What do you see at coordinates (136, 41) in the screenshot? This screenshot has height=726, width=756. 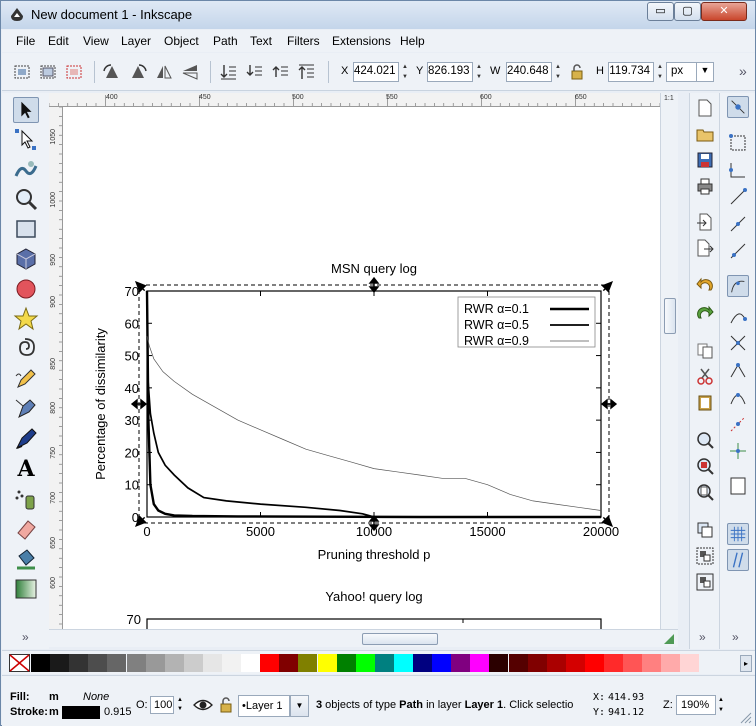 I see `menu-layer: Layer` at bounding box center [136, 41].